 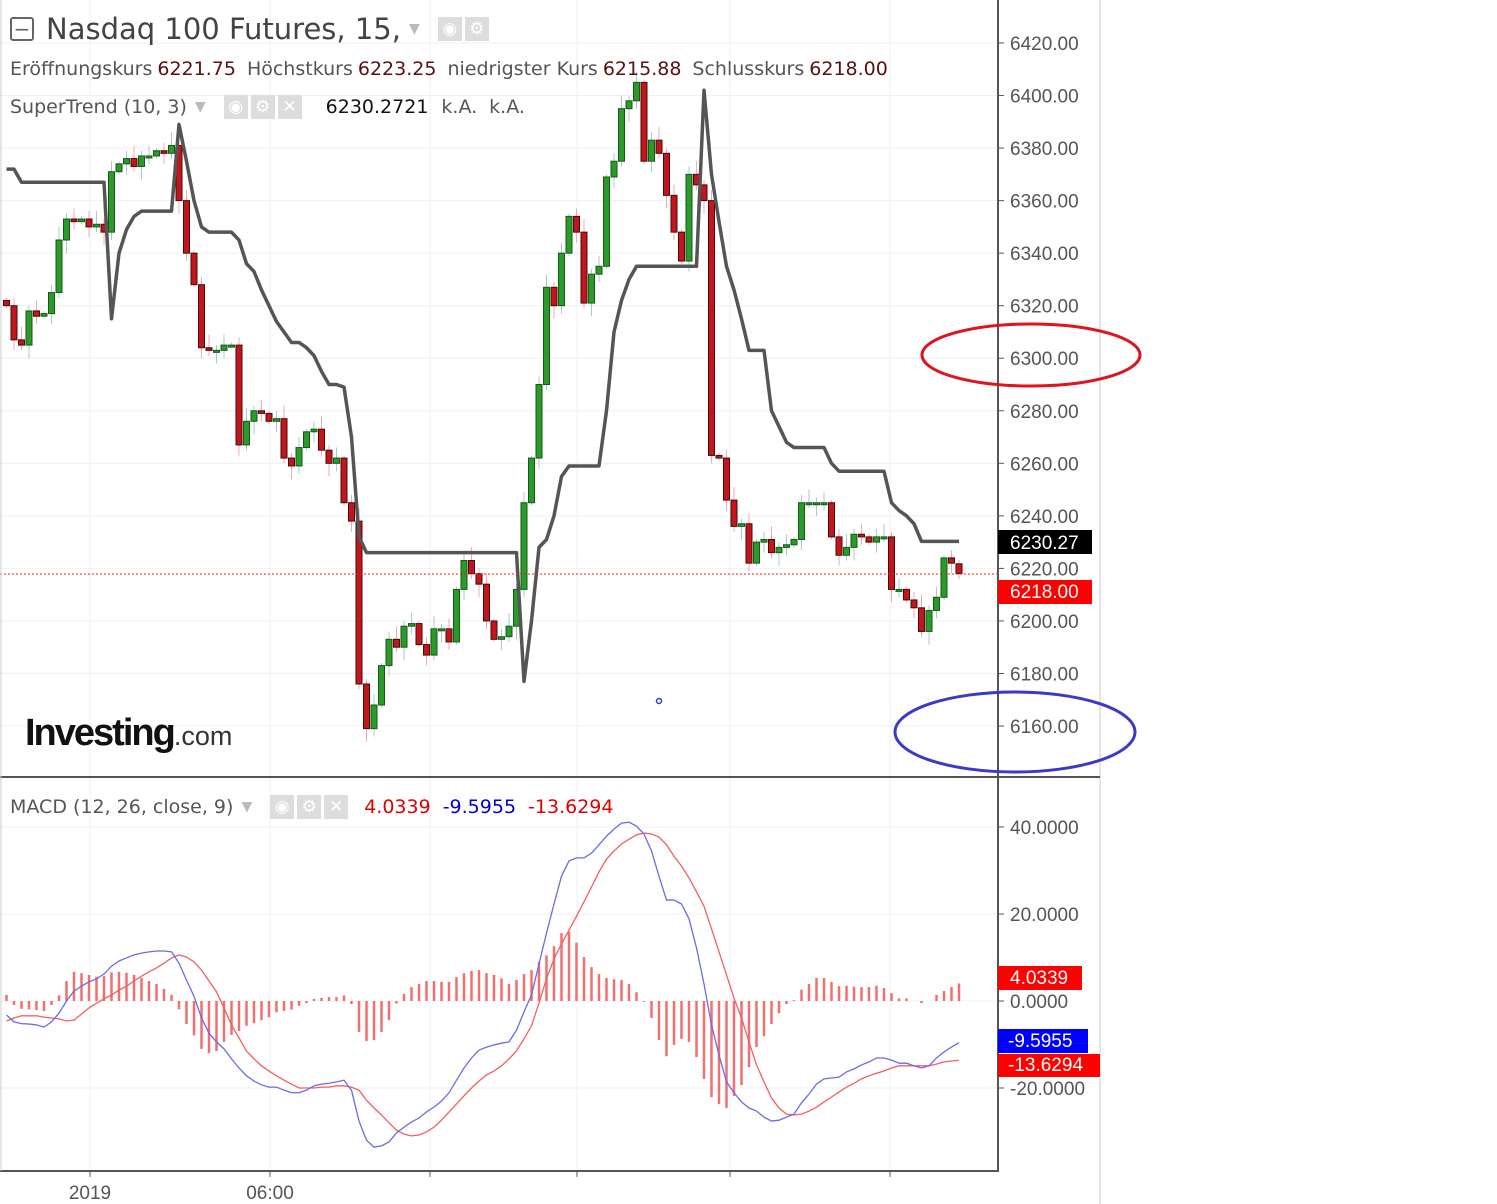 I want to click on macd-tick-label: 0.0000, so click(x=1039, y=1002).